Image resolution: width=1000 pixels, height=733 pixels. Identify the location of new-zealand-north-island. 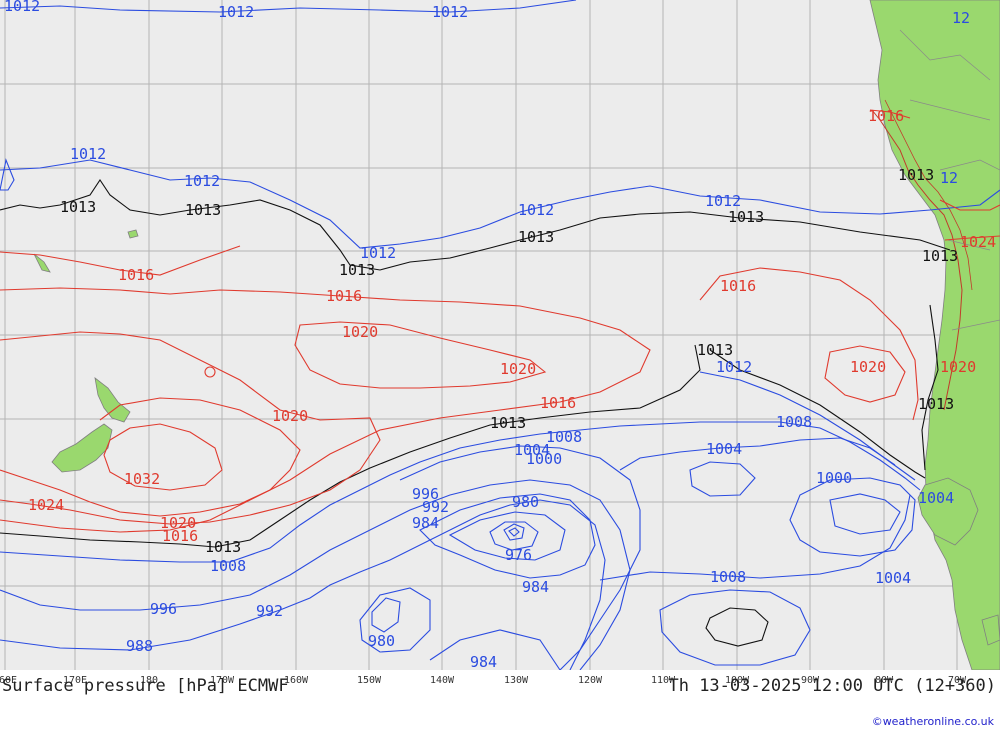
(112, 400).